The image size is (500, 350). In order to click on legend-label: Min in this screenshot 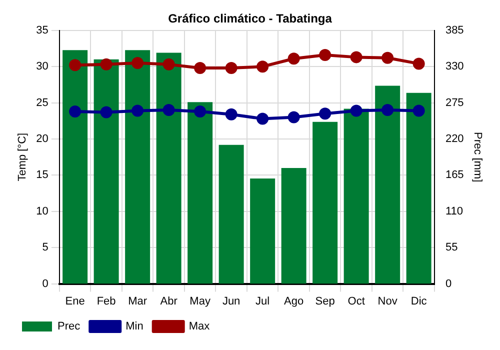, I will do `click(135, 326)`.